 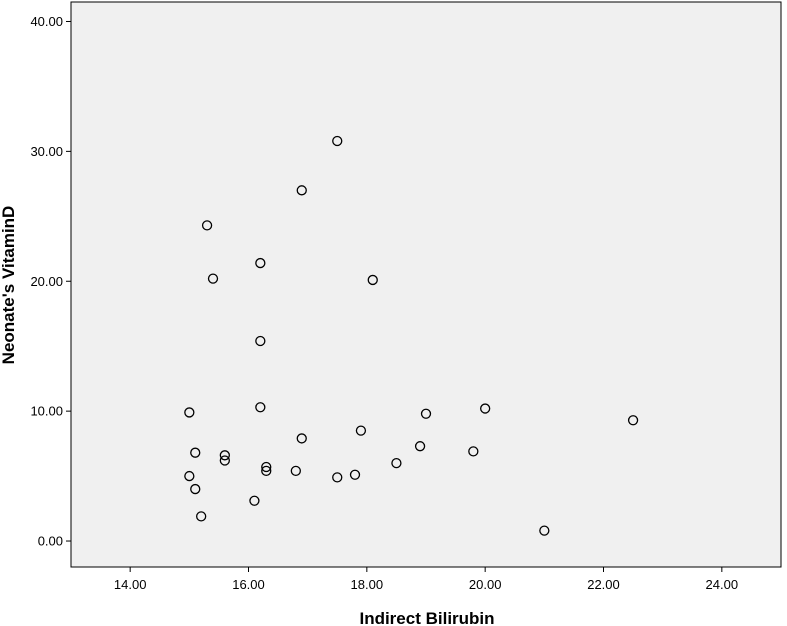 I want to click on x-tick-label: 16.00, so click(x=248, y=584).